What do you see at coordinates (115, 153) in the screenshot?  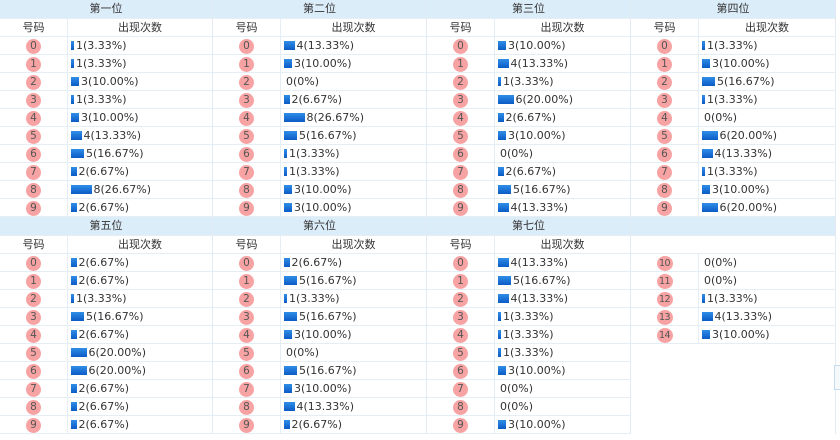 I see `count-text: 5(16.67%)` at bounding box center [115, 153].